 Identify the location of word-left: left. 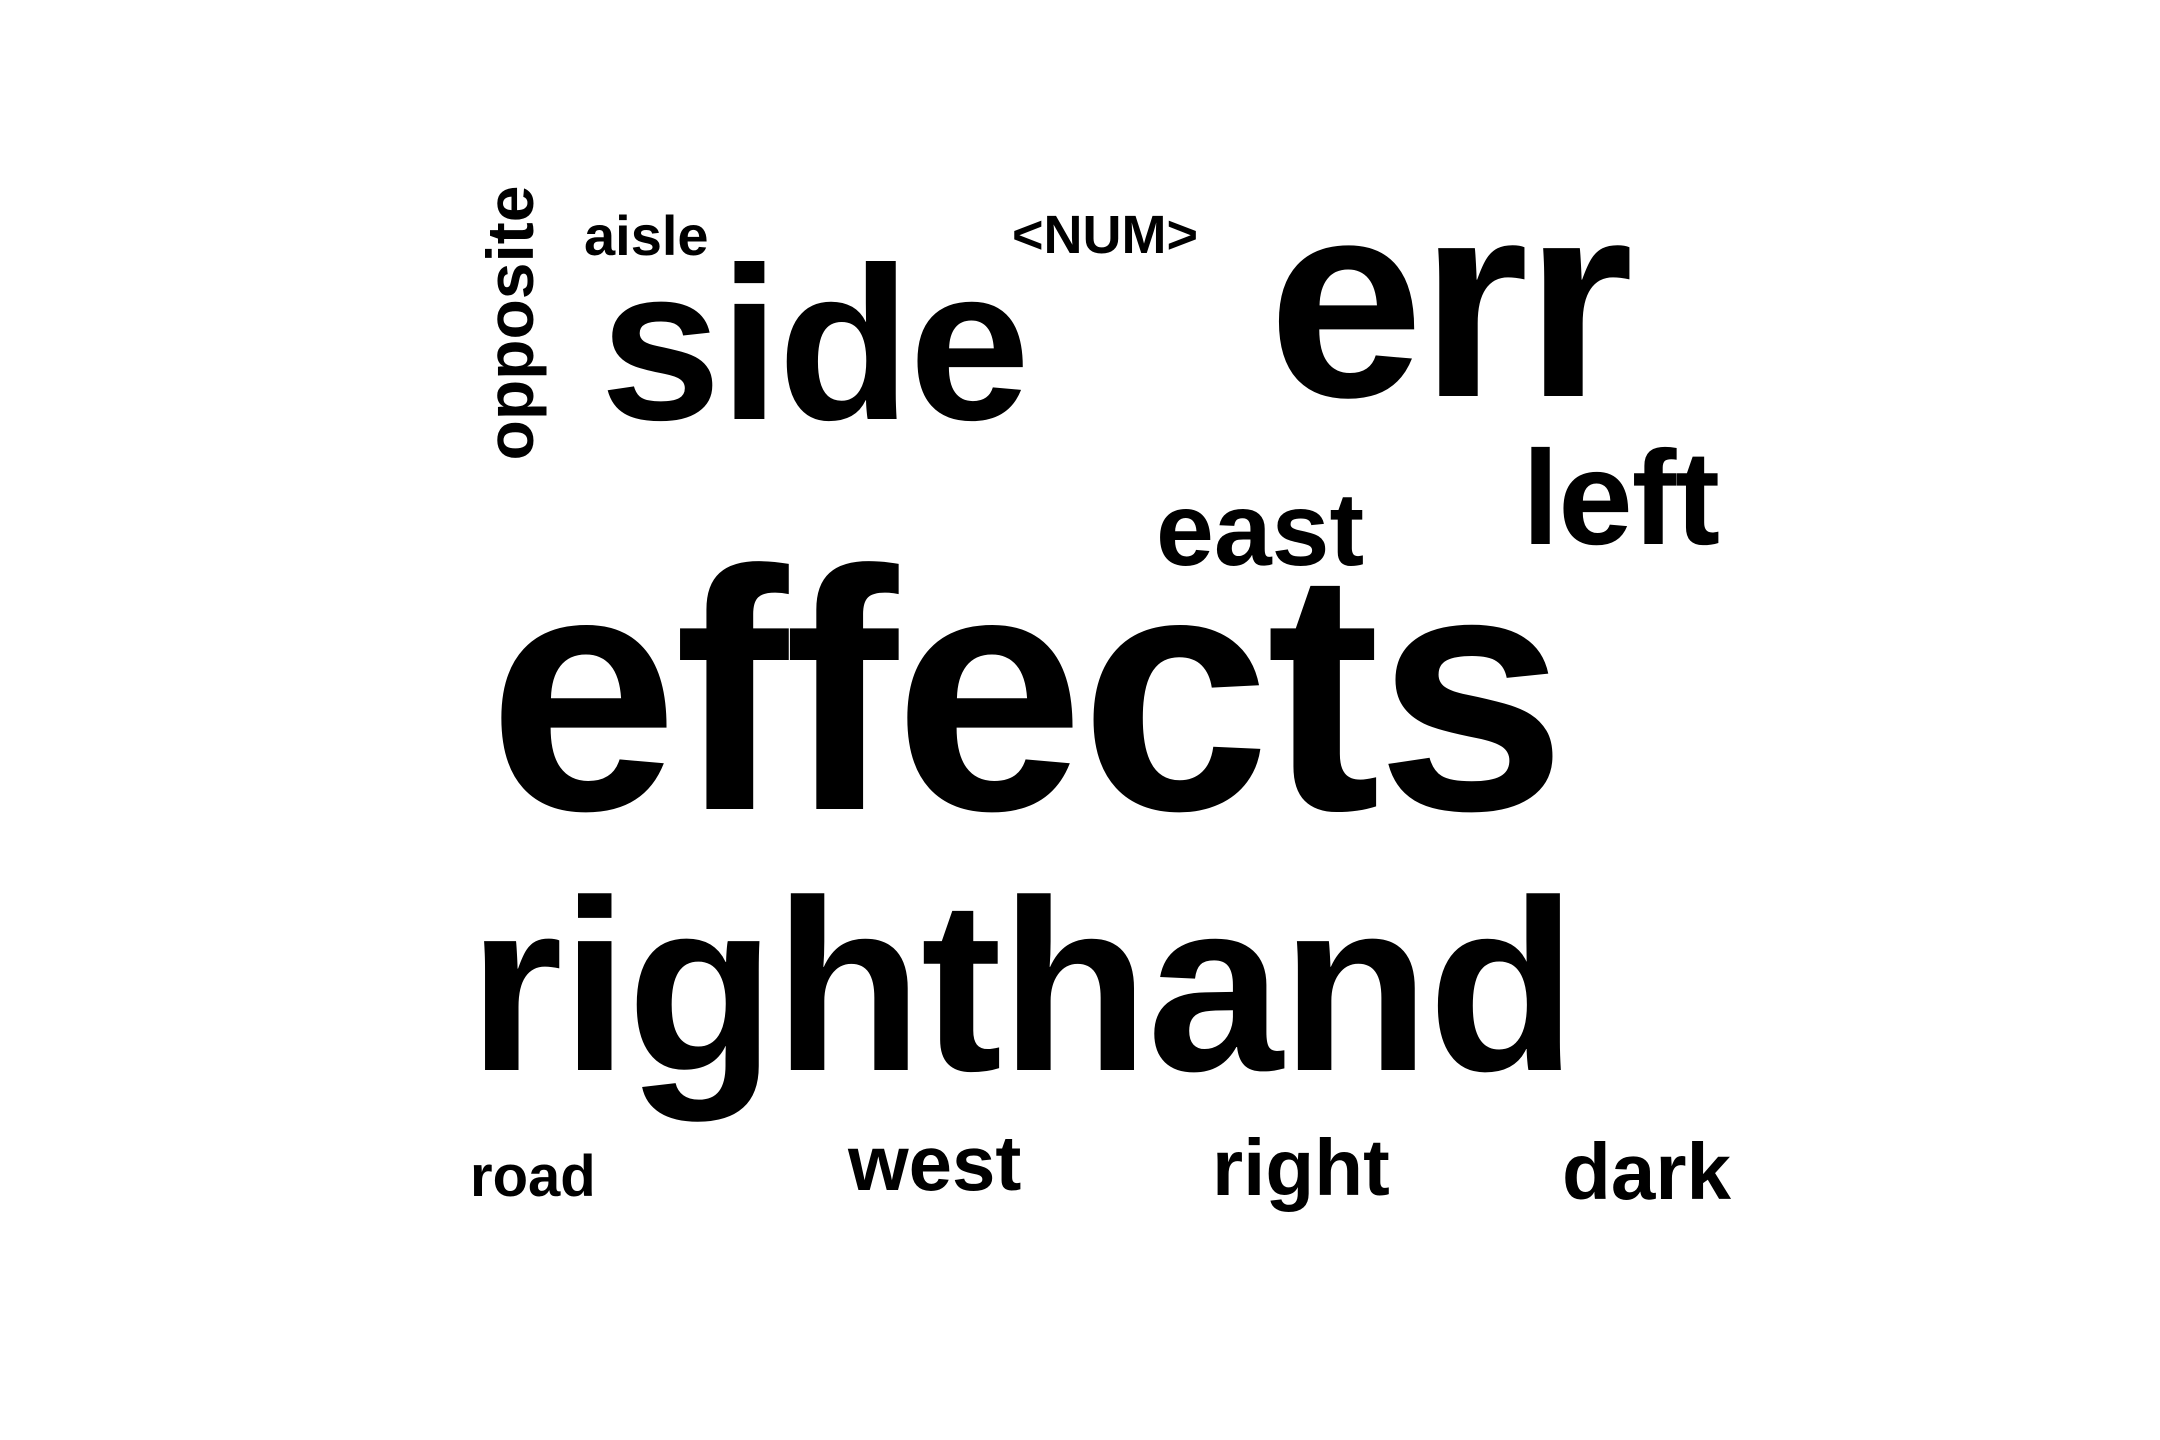
(1621, 498).